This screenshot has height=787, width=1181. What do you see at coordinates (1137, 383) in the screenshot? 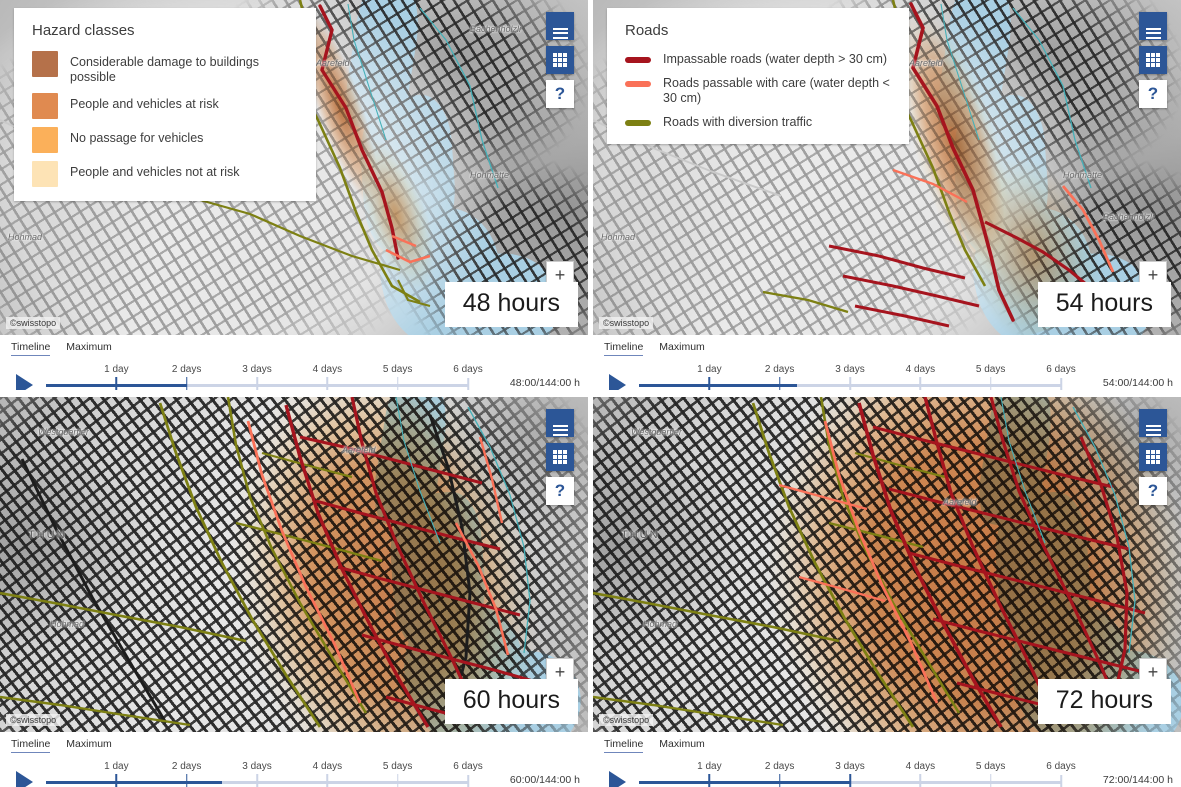
I see `timeline-value: 54:00/144:00 h` at bounding box center [1137, 383].